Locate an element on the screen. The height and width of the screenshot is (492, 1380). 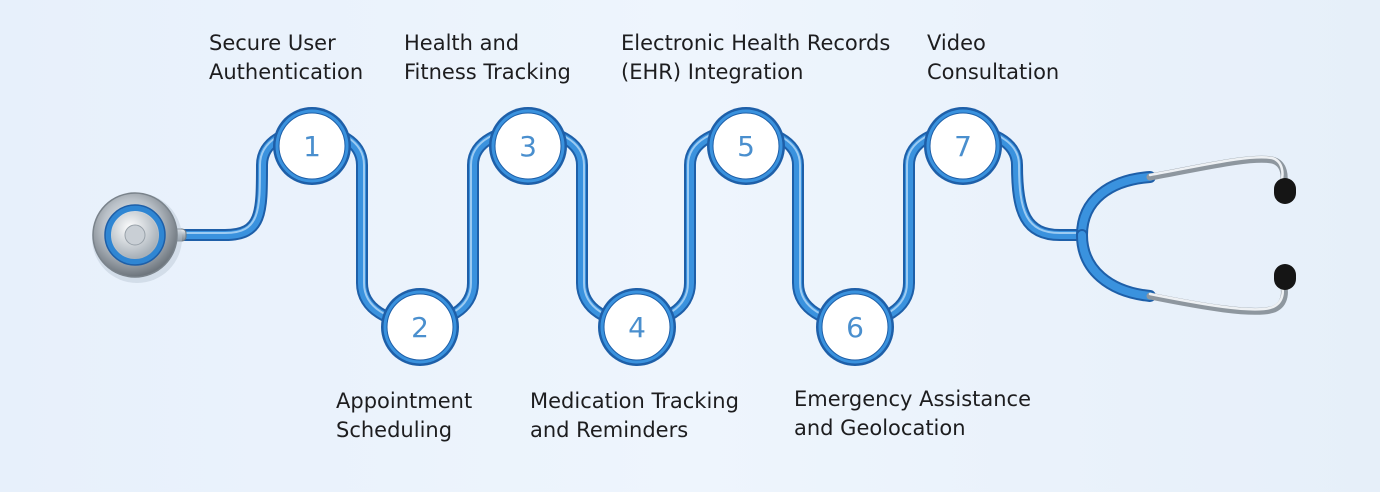
label-step-4: Medication Tracking and Reminders is located at coordinates (634, 416).